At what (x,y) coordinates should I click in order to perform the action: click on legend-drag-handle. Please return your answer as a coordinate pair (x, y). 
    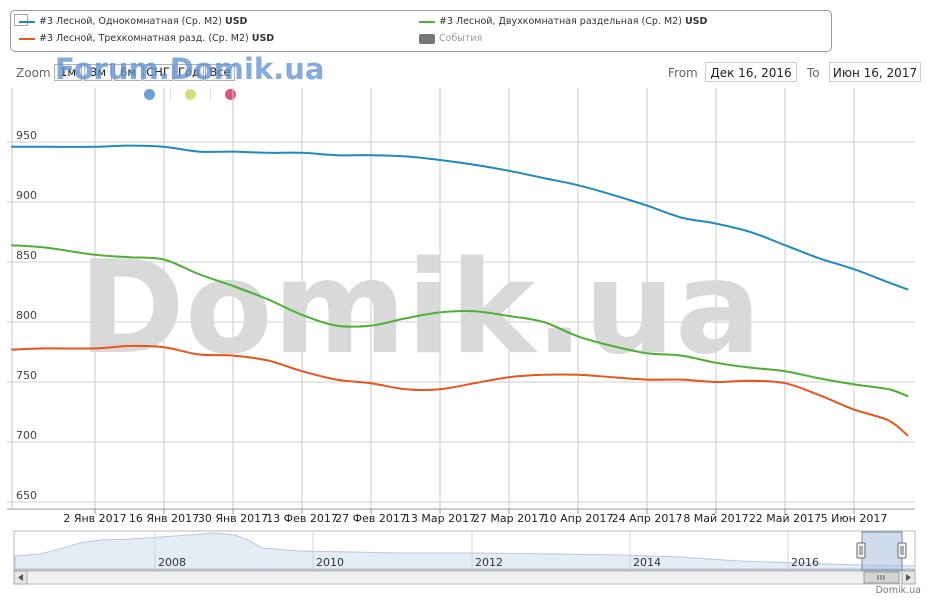
    Looking at the image, I should click on (21, 20).